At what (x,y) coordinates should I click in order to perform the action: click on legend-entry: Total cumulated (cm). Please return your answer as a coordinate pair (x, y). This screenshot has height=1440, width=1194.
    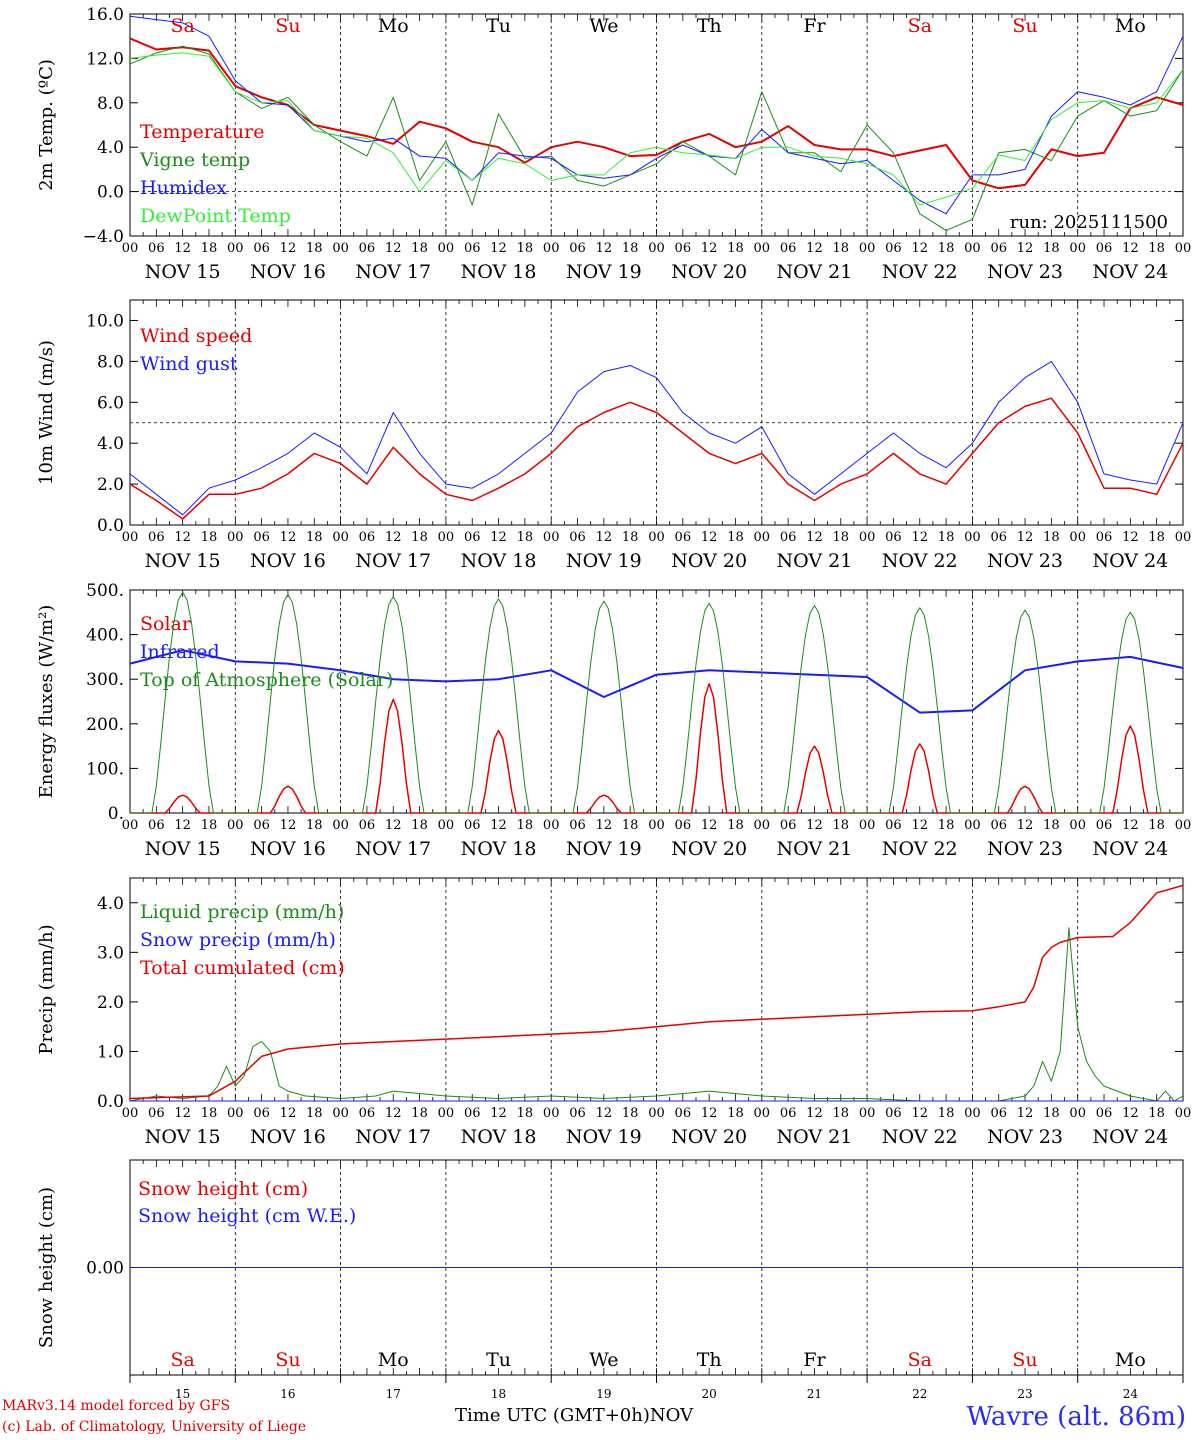
    Looking at the image, I should click on (242, 968).